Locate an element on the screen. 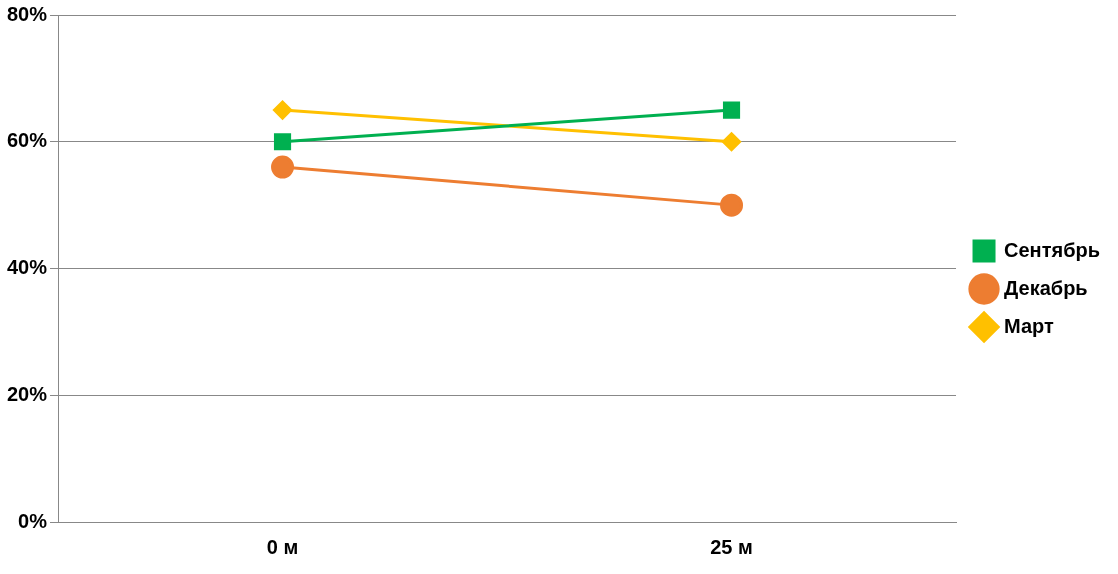  legend-label: Декабрь is located at coordinates (1046, 287).